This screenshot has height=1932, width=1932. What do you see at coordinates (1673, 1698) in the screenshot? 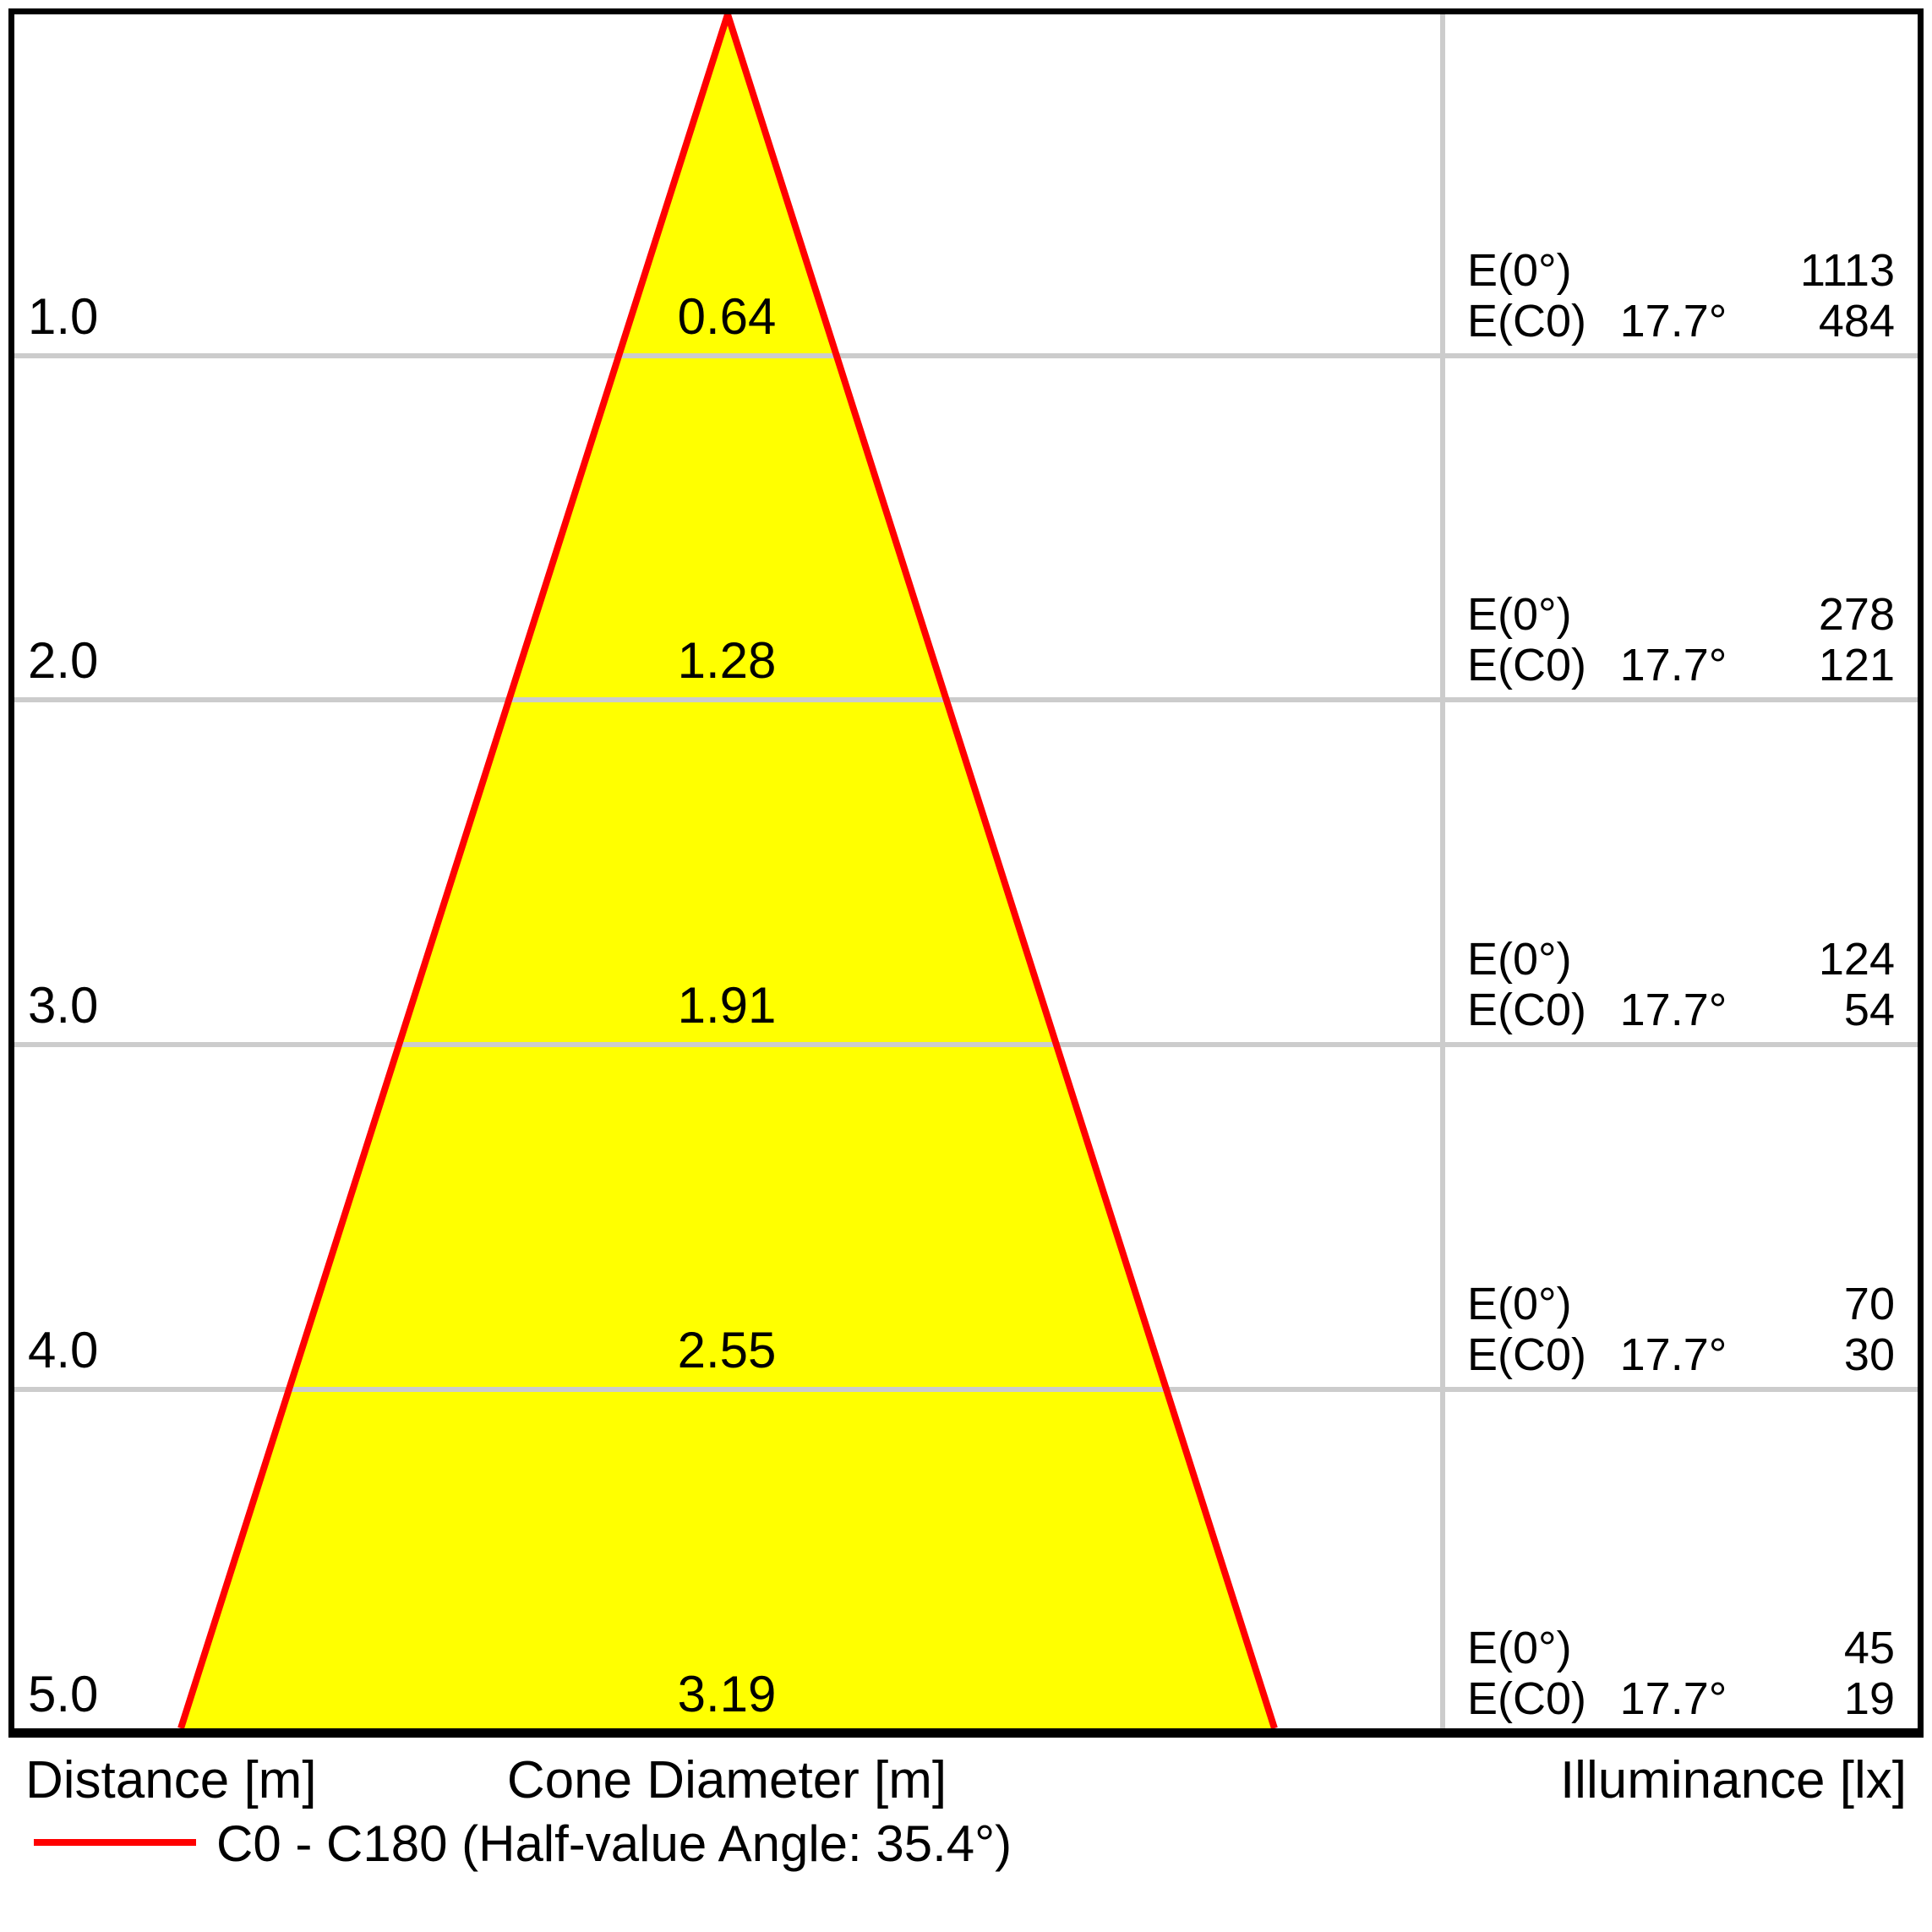
I see `ec0-angle-5m: 17.7°` at bounding box center [1673, 1698].